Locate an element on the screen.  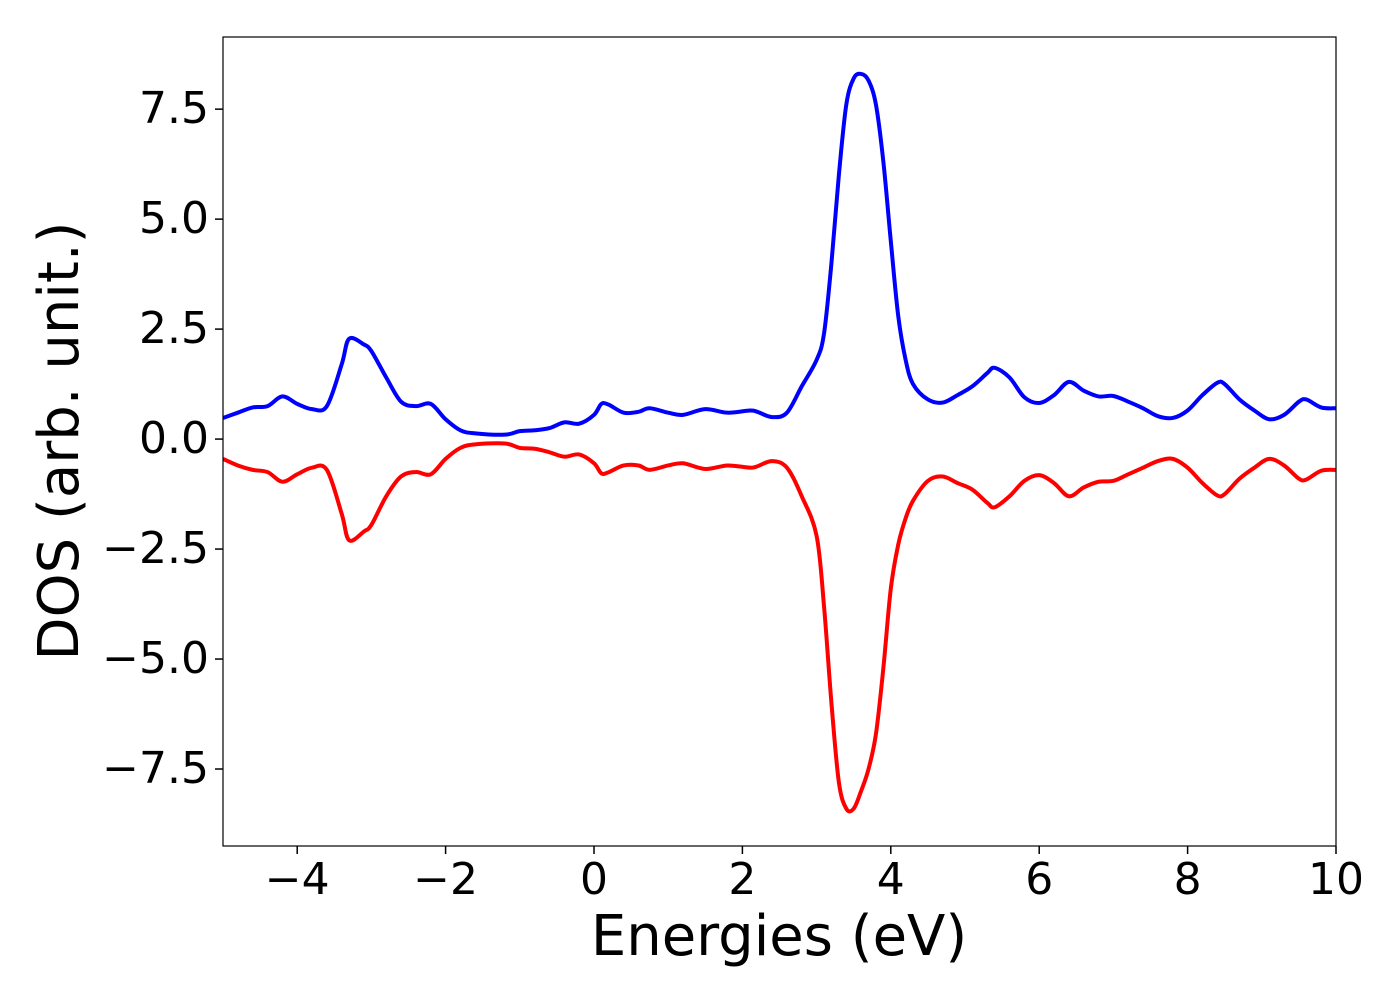
y-tick-label: −5.0 is located at coordinates (155, 658).